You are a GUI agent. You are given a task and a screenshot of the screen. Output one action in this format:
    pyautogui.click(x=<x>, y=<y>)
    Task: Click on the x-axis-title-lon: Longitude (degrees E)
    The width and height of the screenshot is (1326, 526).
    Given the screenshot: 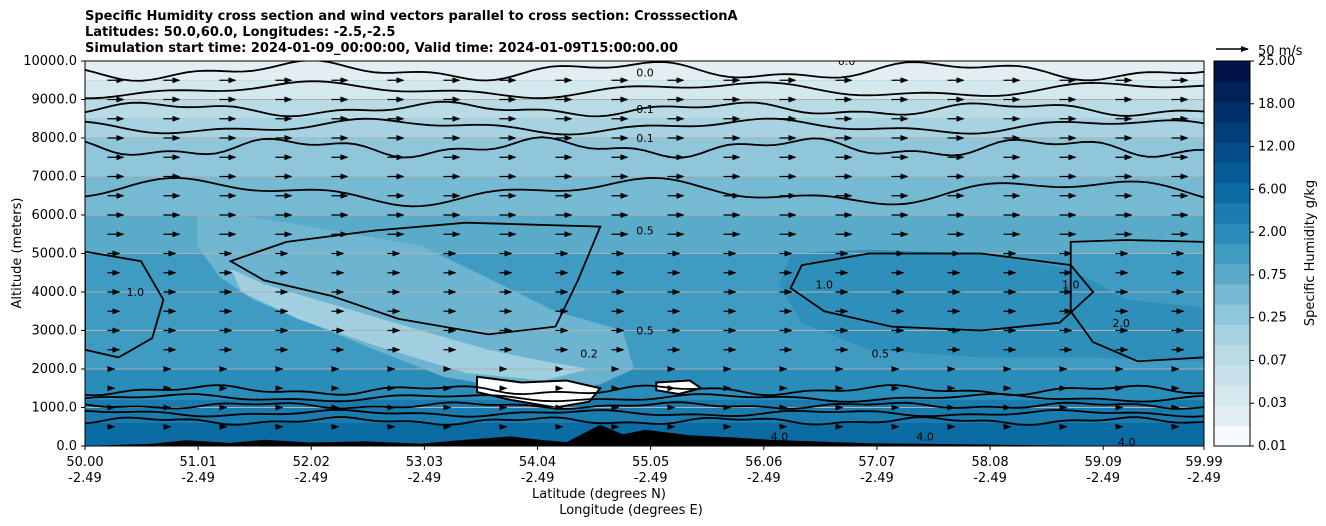 What is the action you would take?
    pyautogui.click(x=631, y=510)
    